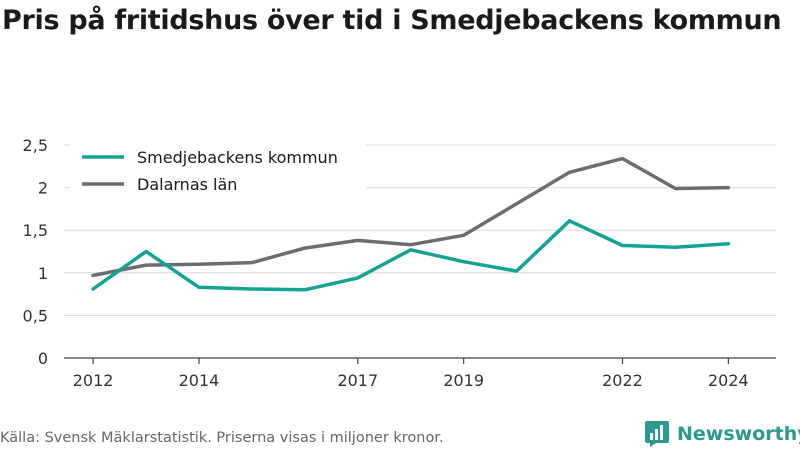 The height and width of the screenshot is (450, 800). I want to click on x-tick-label: 2014, so click(199, 380).